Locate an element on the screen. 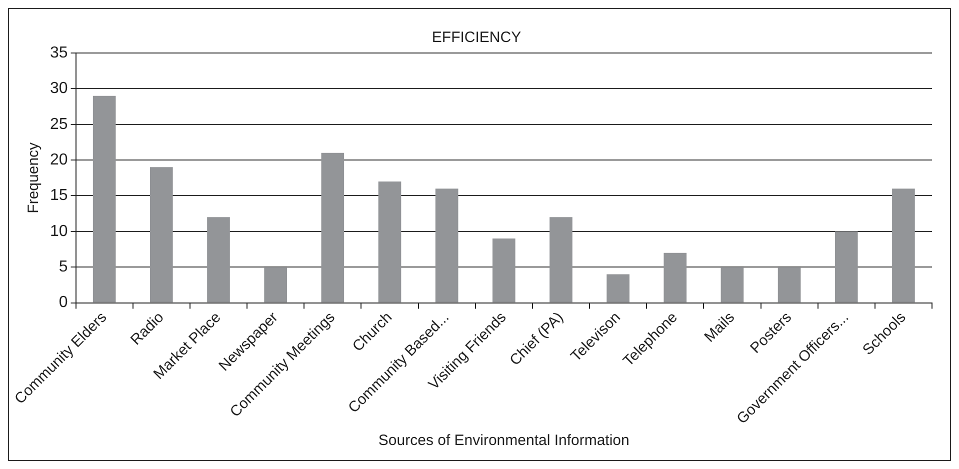  y-tick-label: 5 is located at coordinates (63, 267).